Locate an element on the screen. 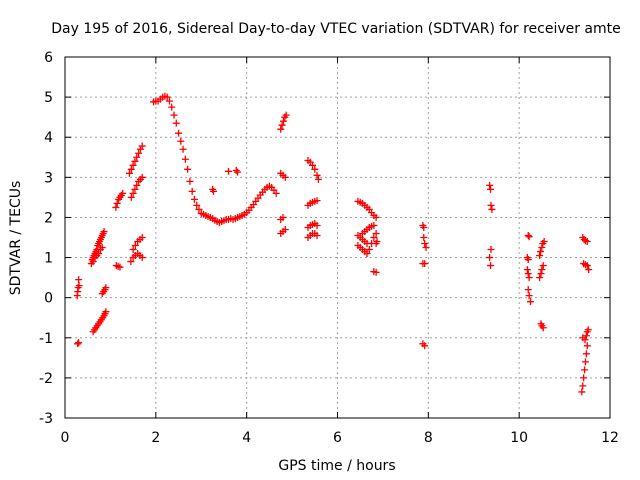 Image resolution: width=640 pixels, height=480 pixels. x-tick-label: 6 is located at coordinates (337, 438).